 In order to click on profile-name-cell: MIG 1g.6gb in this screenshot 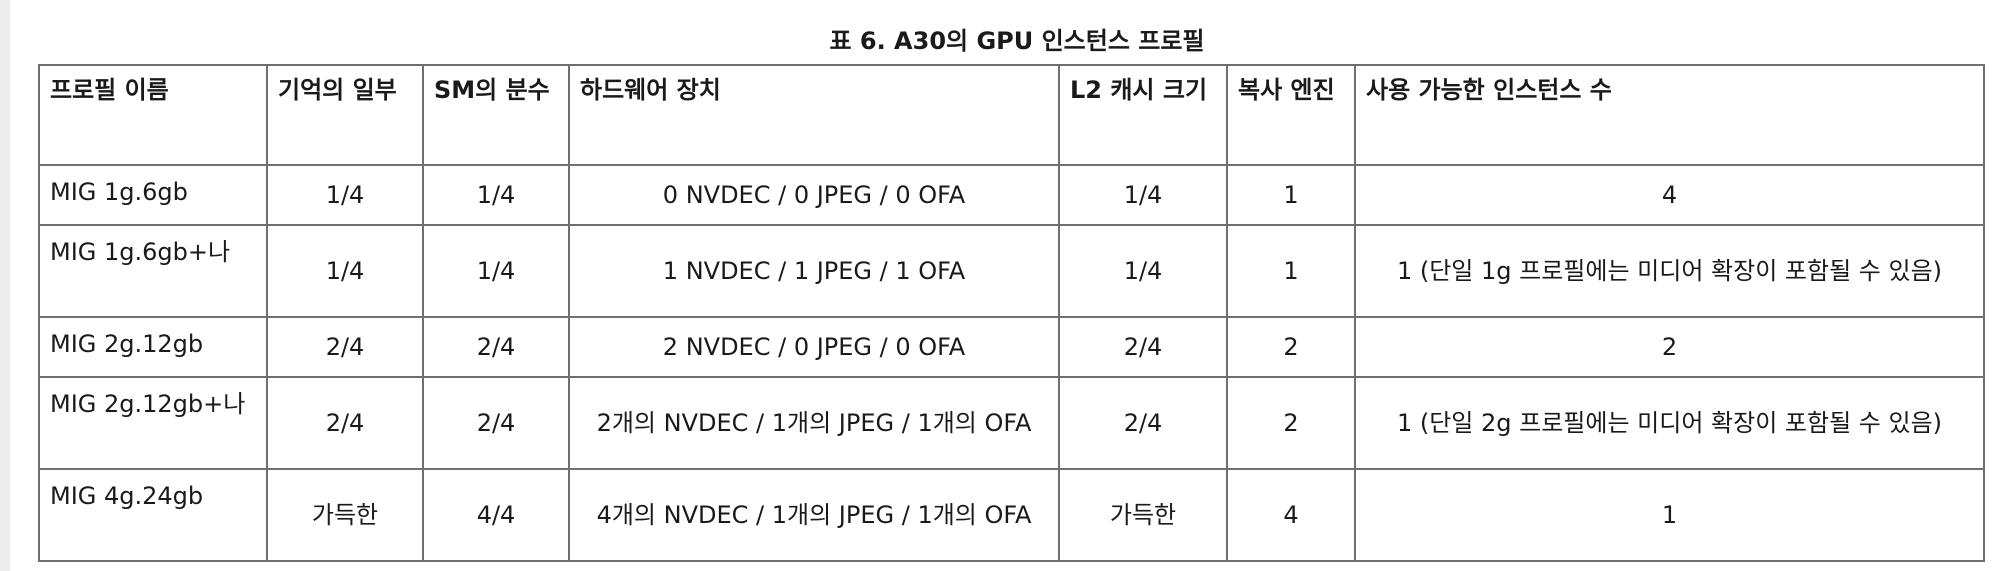, I will do `click(153, 195)`.